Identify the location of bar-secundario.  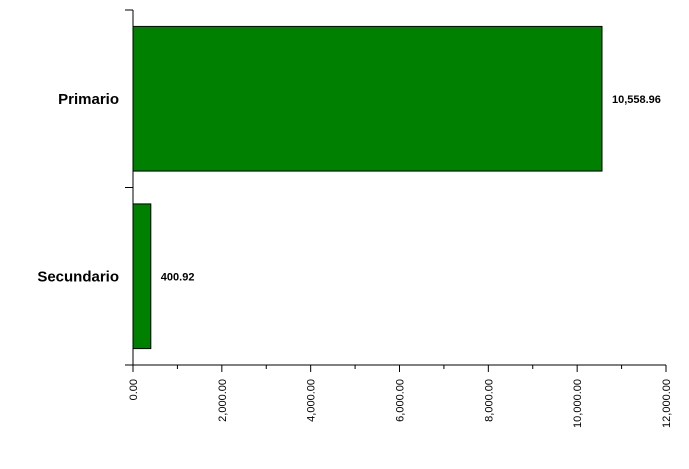
(142, 276).